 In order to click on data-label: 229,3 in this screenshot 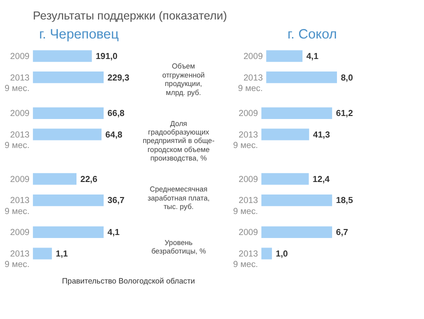, I will do `click(119, 77)`.